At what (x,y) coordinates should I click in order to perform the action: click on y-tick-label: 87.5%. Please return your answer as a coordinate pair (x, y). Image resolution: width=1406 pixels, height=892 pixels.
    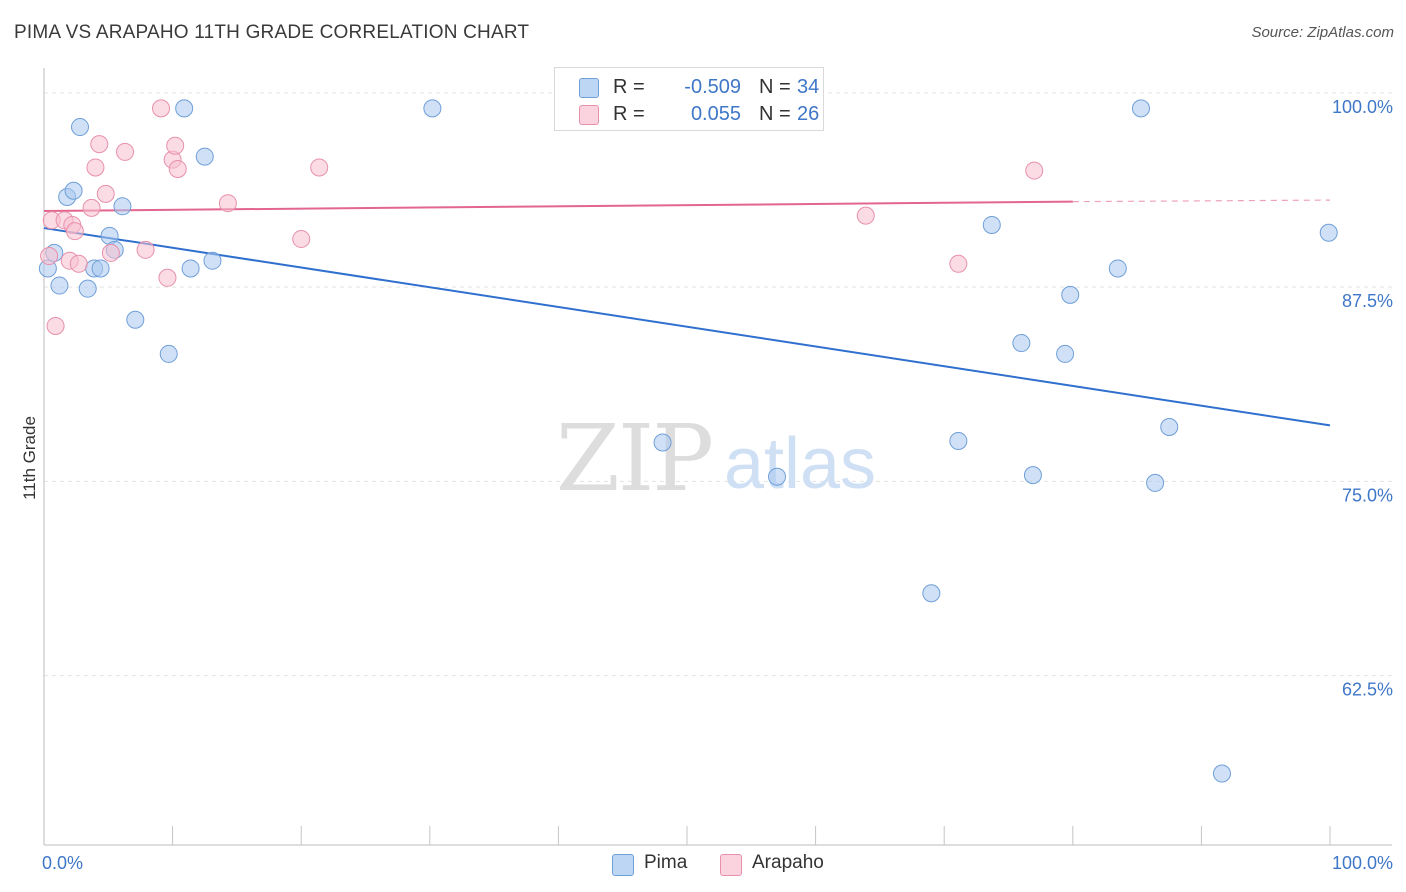
    Looking at the image, I should click on (1367, 301).